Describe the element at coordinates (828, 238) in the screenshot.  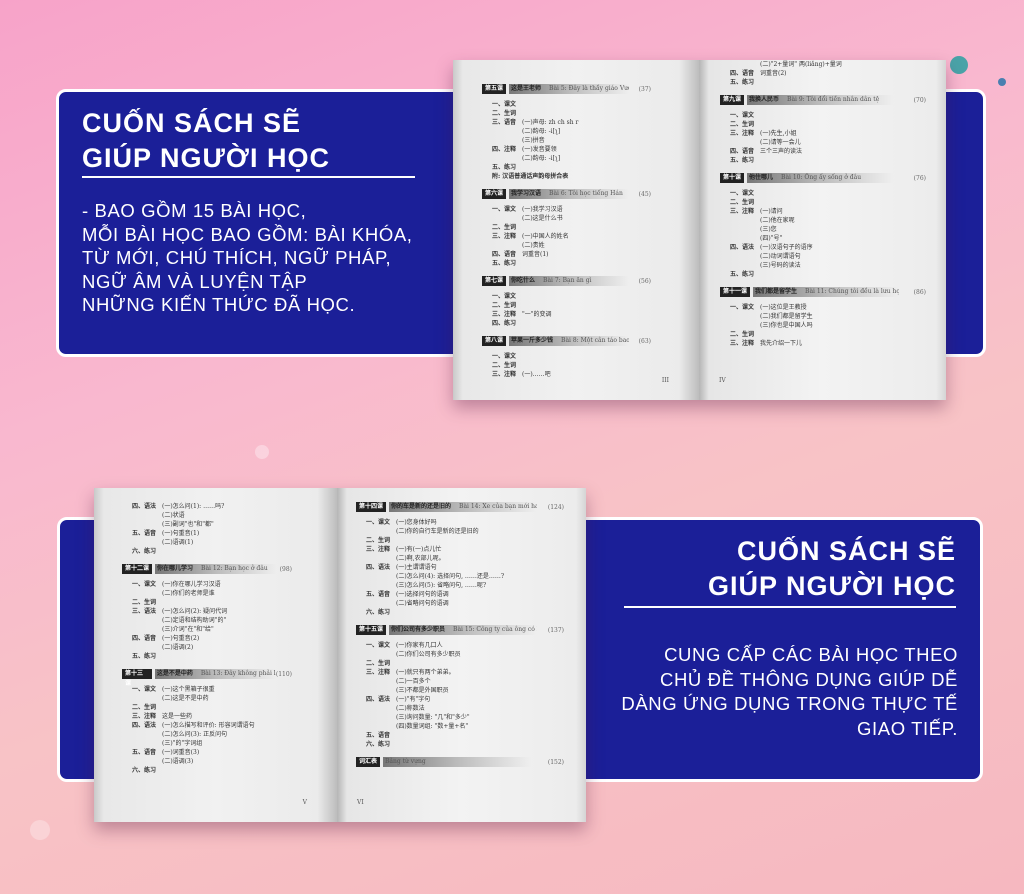
I see `toc-line: (四)"号"` at that location.